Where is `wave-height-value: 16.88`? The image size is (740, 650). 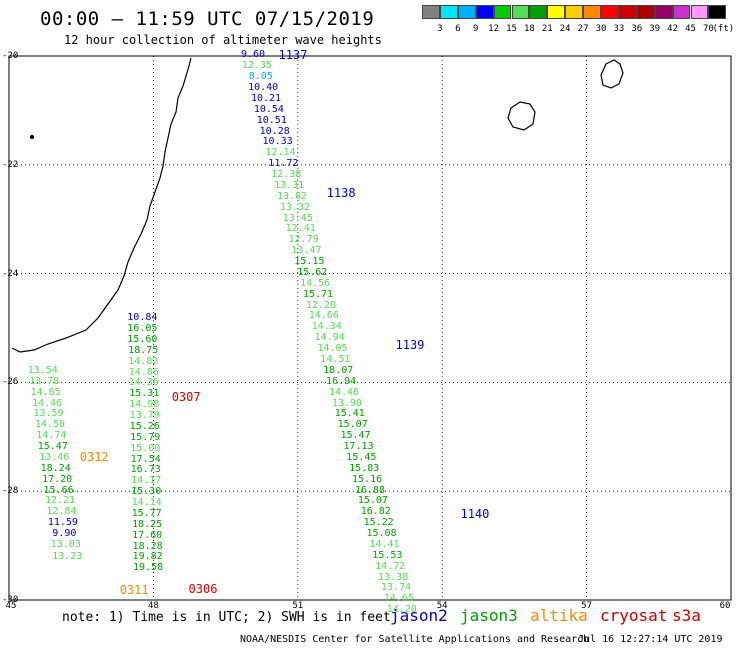 wave-height-value: 16.88 is located at coordinates (370, 490).